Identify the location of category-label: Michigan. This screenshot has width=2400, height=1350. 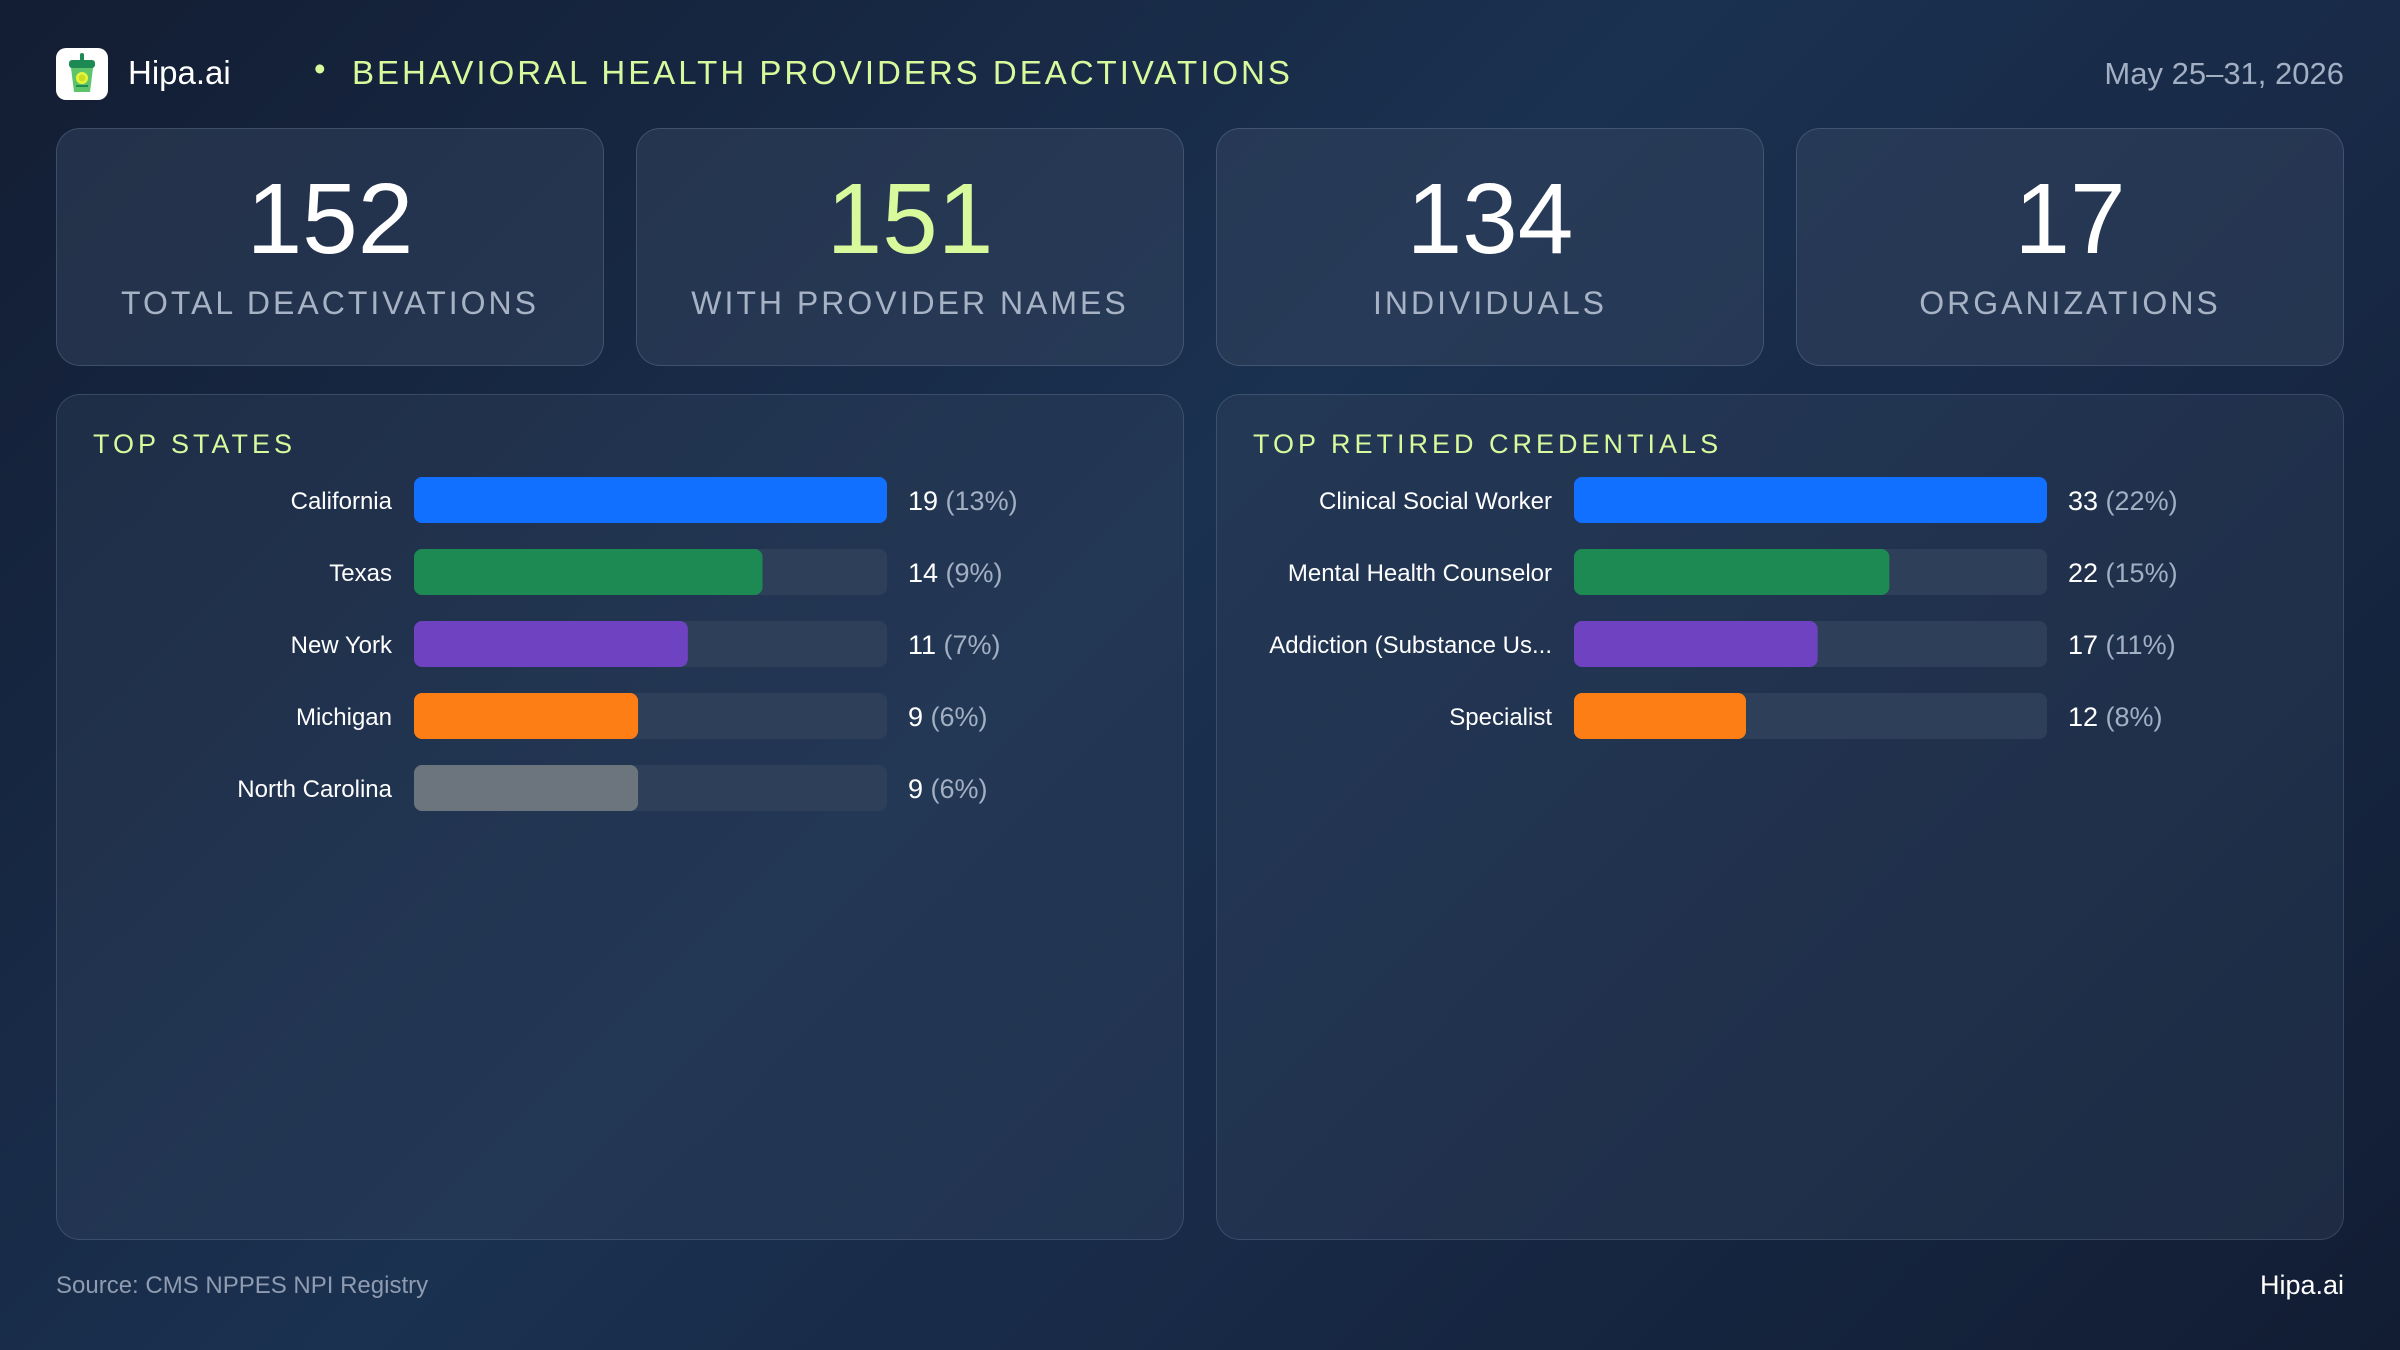
(344, 717).